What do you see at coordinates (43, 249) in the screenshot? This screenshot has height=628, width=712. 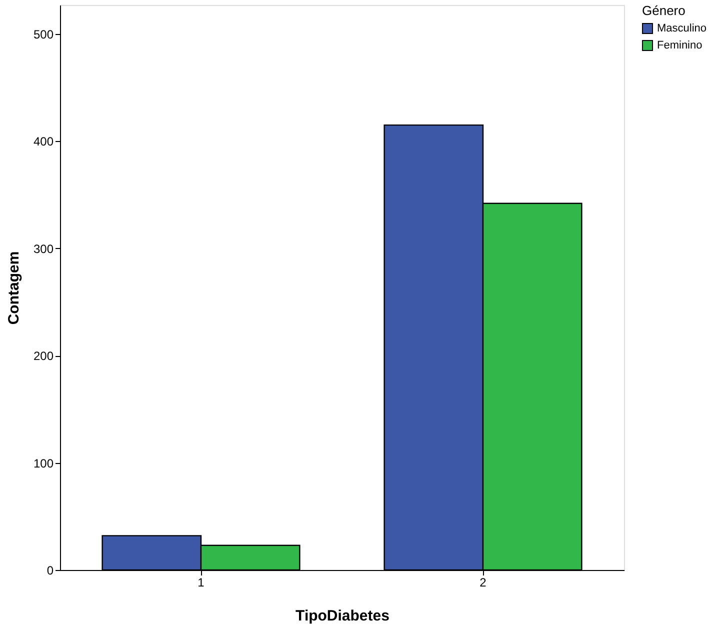 I see `y-tick-label: 300` at bounding box center [43, 249].